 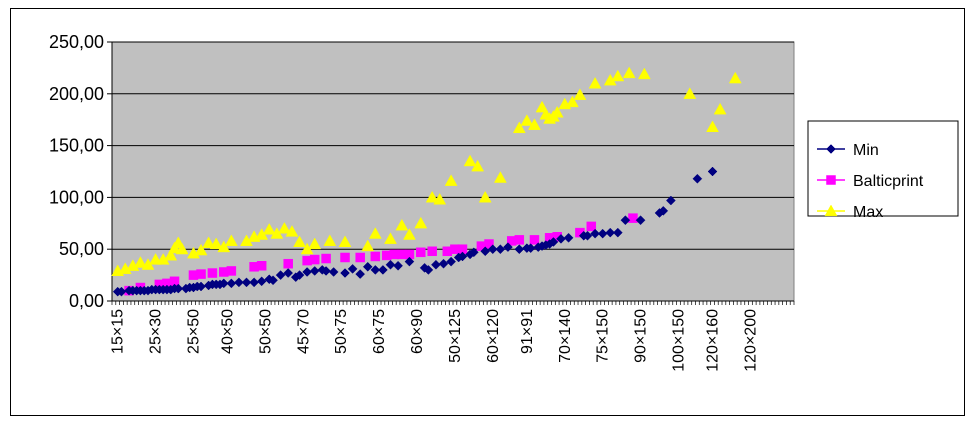 What do you see at coordinates (713, 340) in the screenshot?
I see `x-tick-label: 120×160` at bounding box center [713, 340].